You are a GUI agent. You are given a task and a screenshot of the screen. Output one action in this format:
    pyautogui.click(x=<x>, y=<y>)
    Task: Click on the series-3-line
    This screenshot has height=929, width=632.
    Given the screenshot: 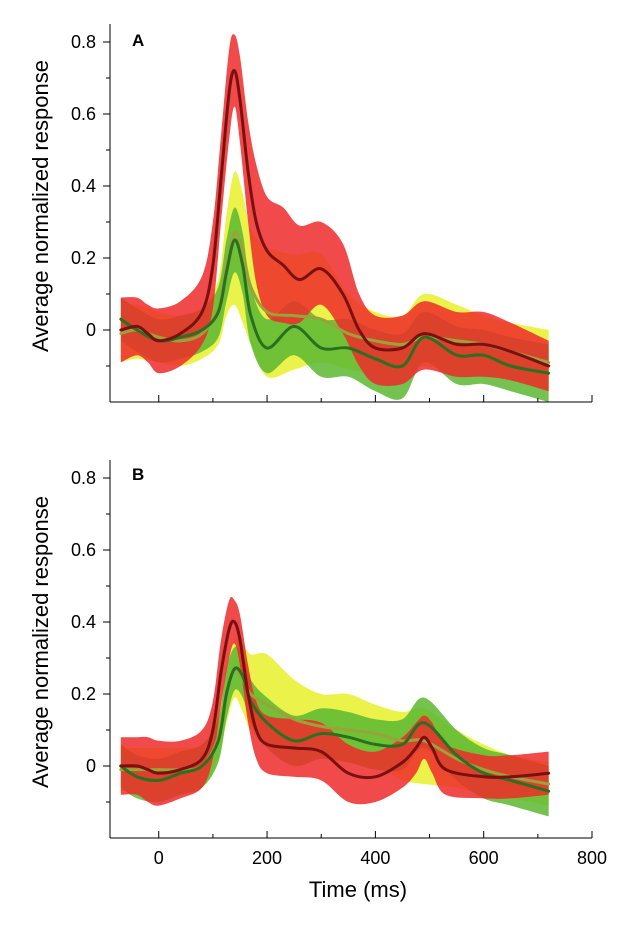 What is the action you would take?
    pyautogui.click(x=335, y=699)
    